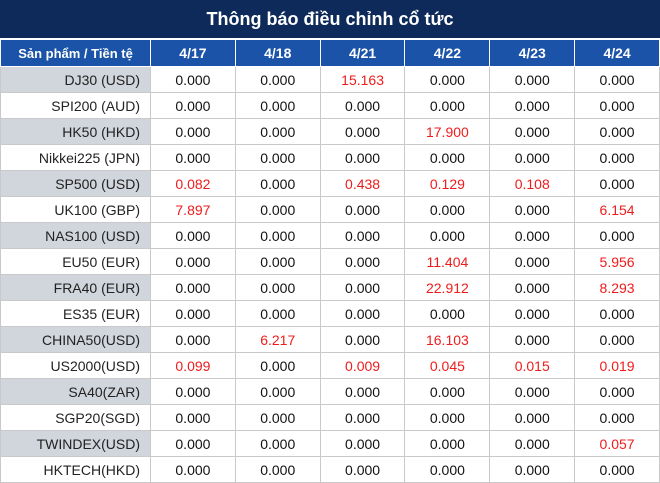 The image size is (660, 483). I want to click on table-row: SGP20(SGD) 0.000 0.000 0.000 0.000 0.000 0.000, so click(330, 417).